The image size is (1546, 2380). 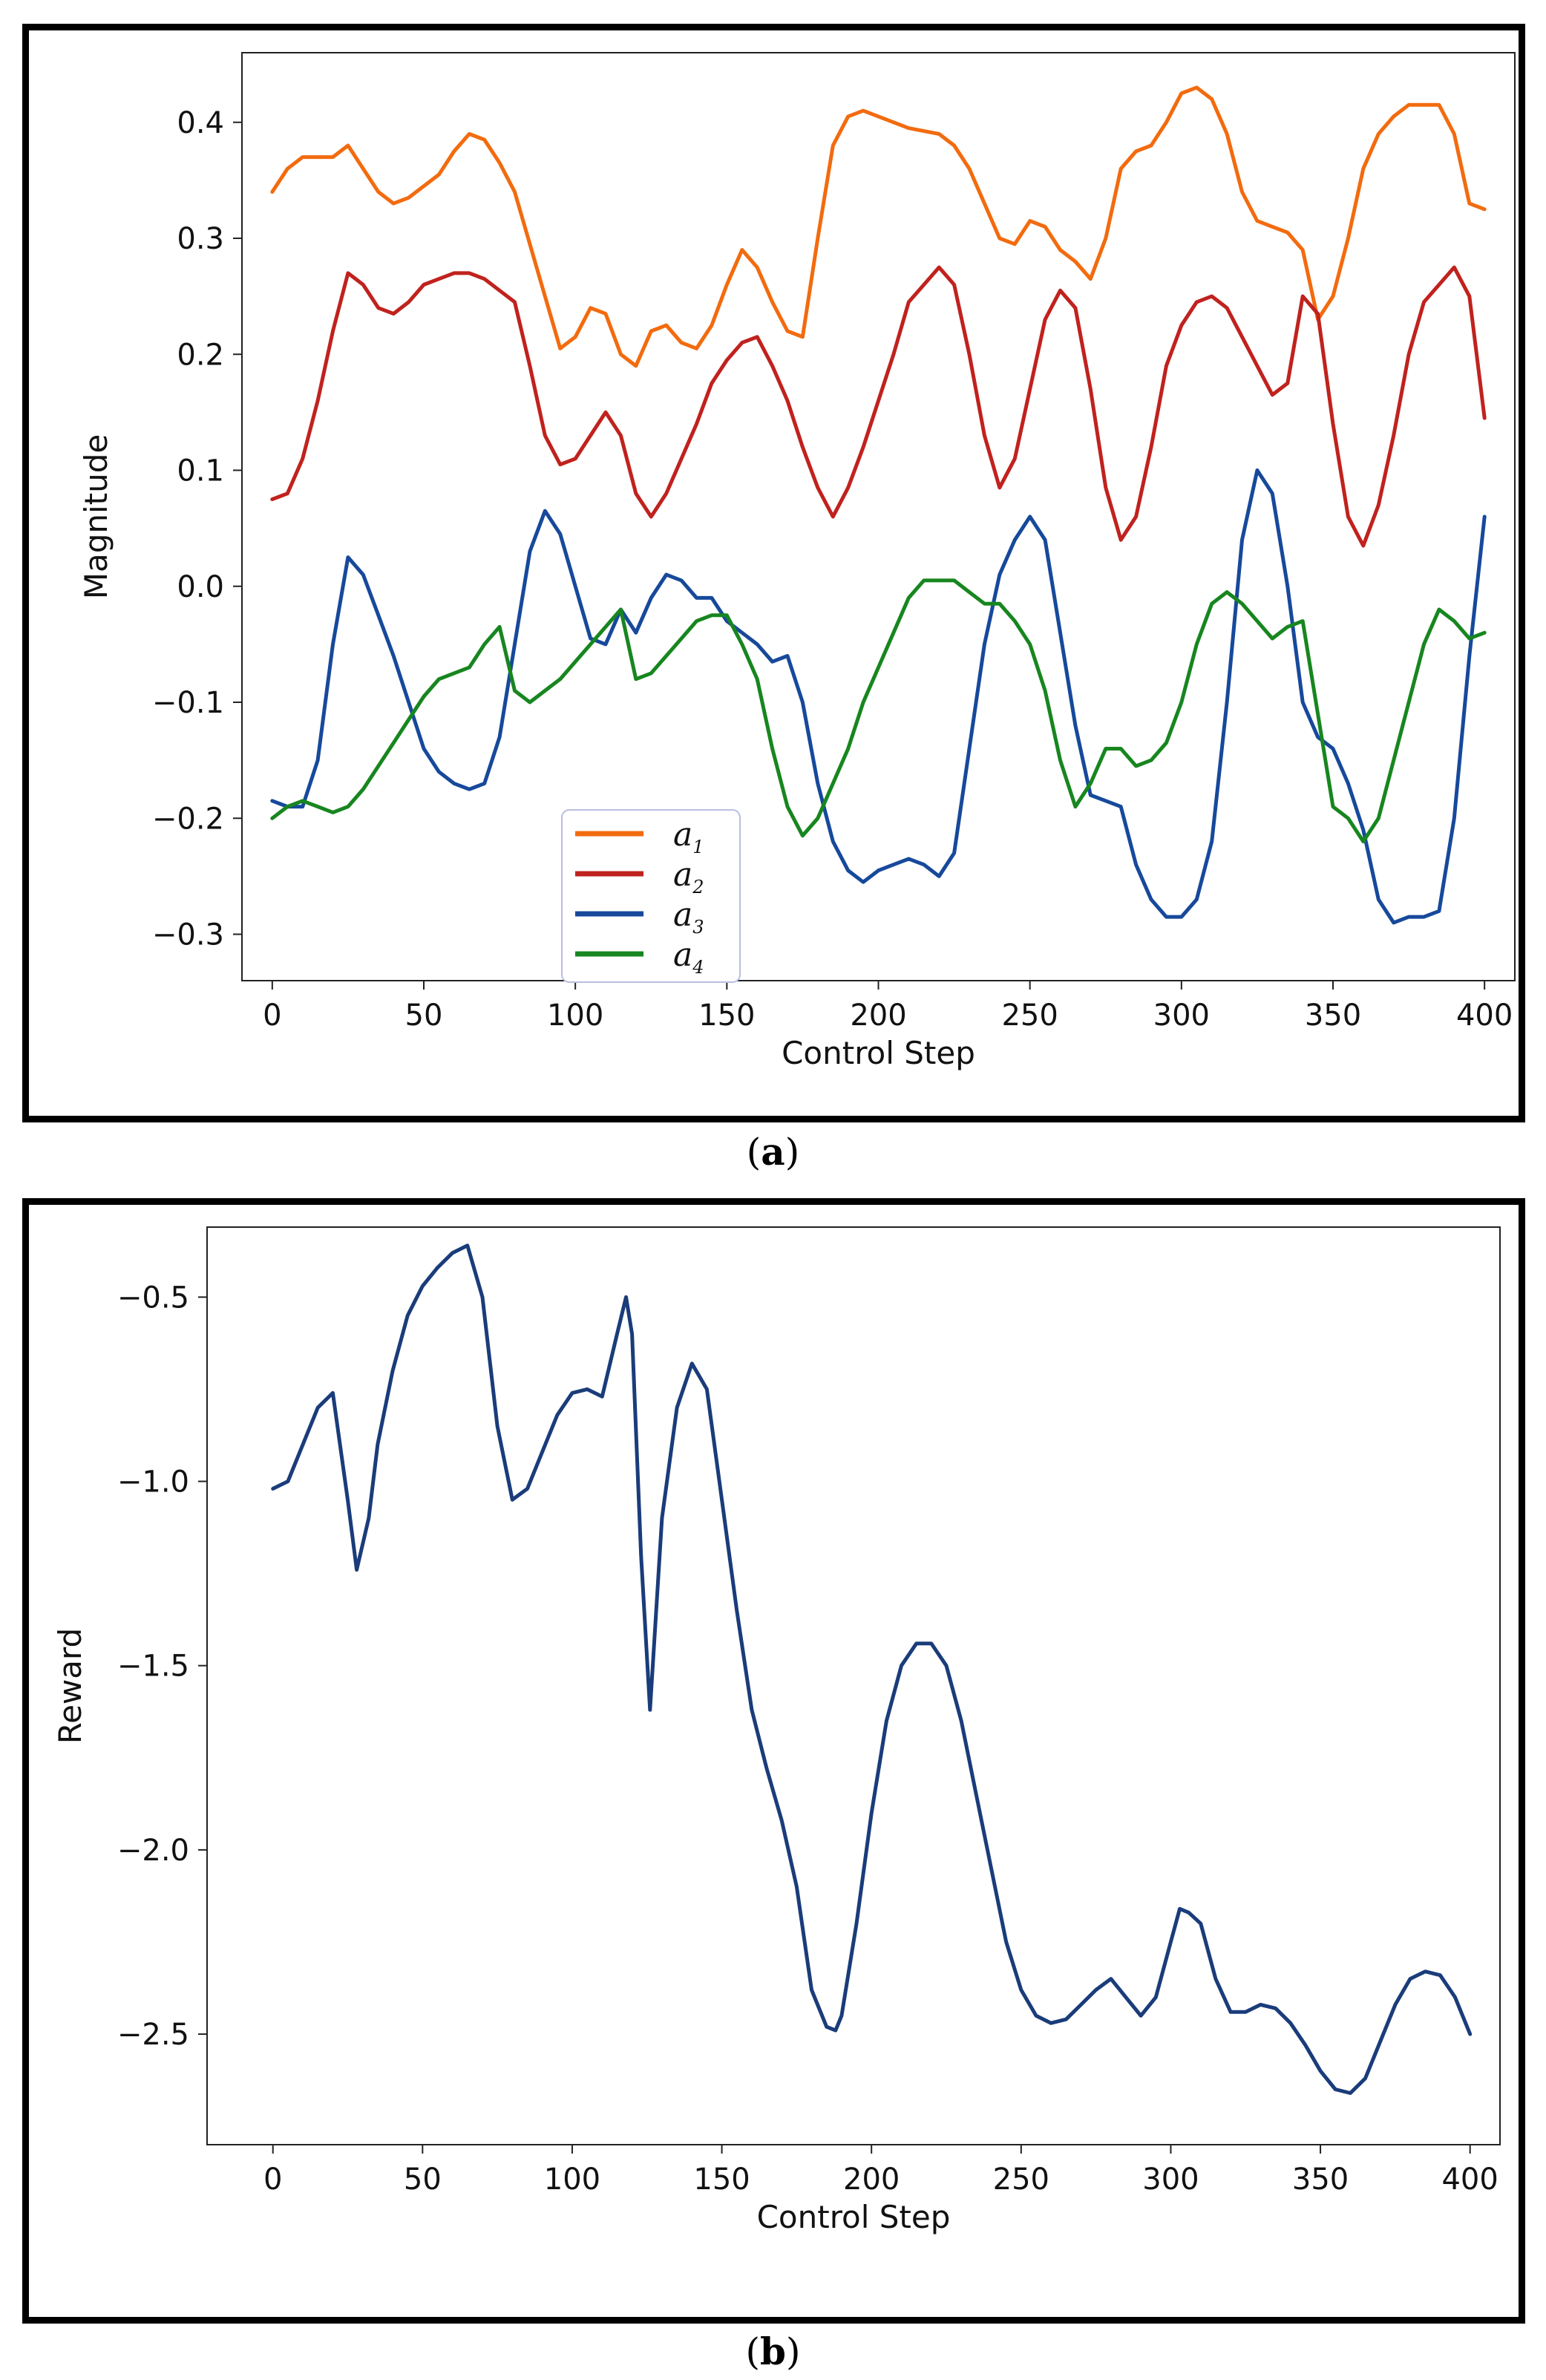 What do you see at coordinates (878, 226) in the screenshot?
I see `chart-a-series-a1-line` at bounding box center [878, 226].